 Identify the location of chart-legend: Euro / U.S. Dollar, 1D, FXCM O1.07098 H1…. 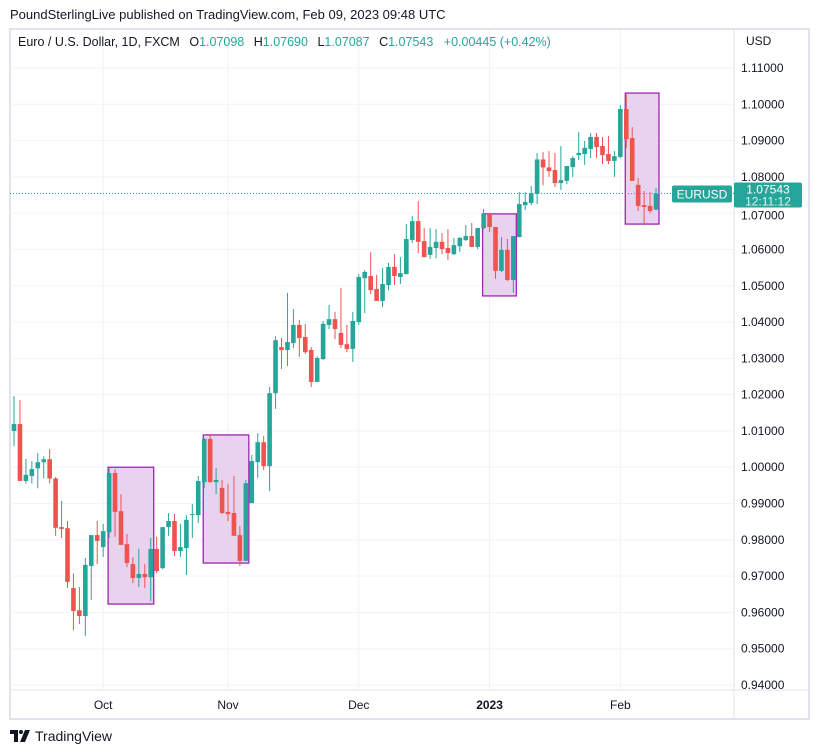
(284, 42).